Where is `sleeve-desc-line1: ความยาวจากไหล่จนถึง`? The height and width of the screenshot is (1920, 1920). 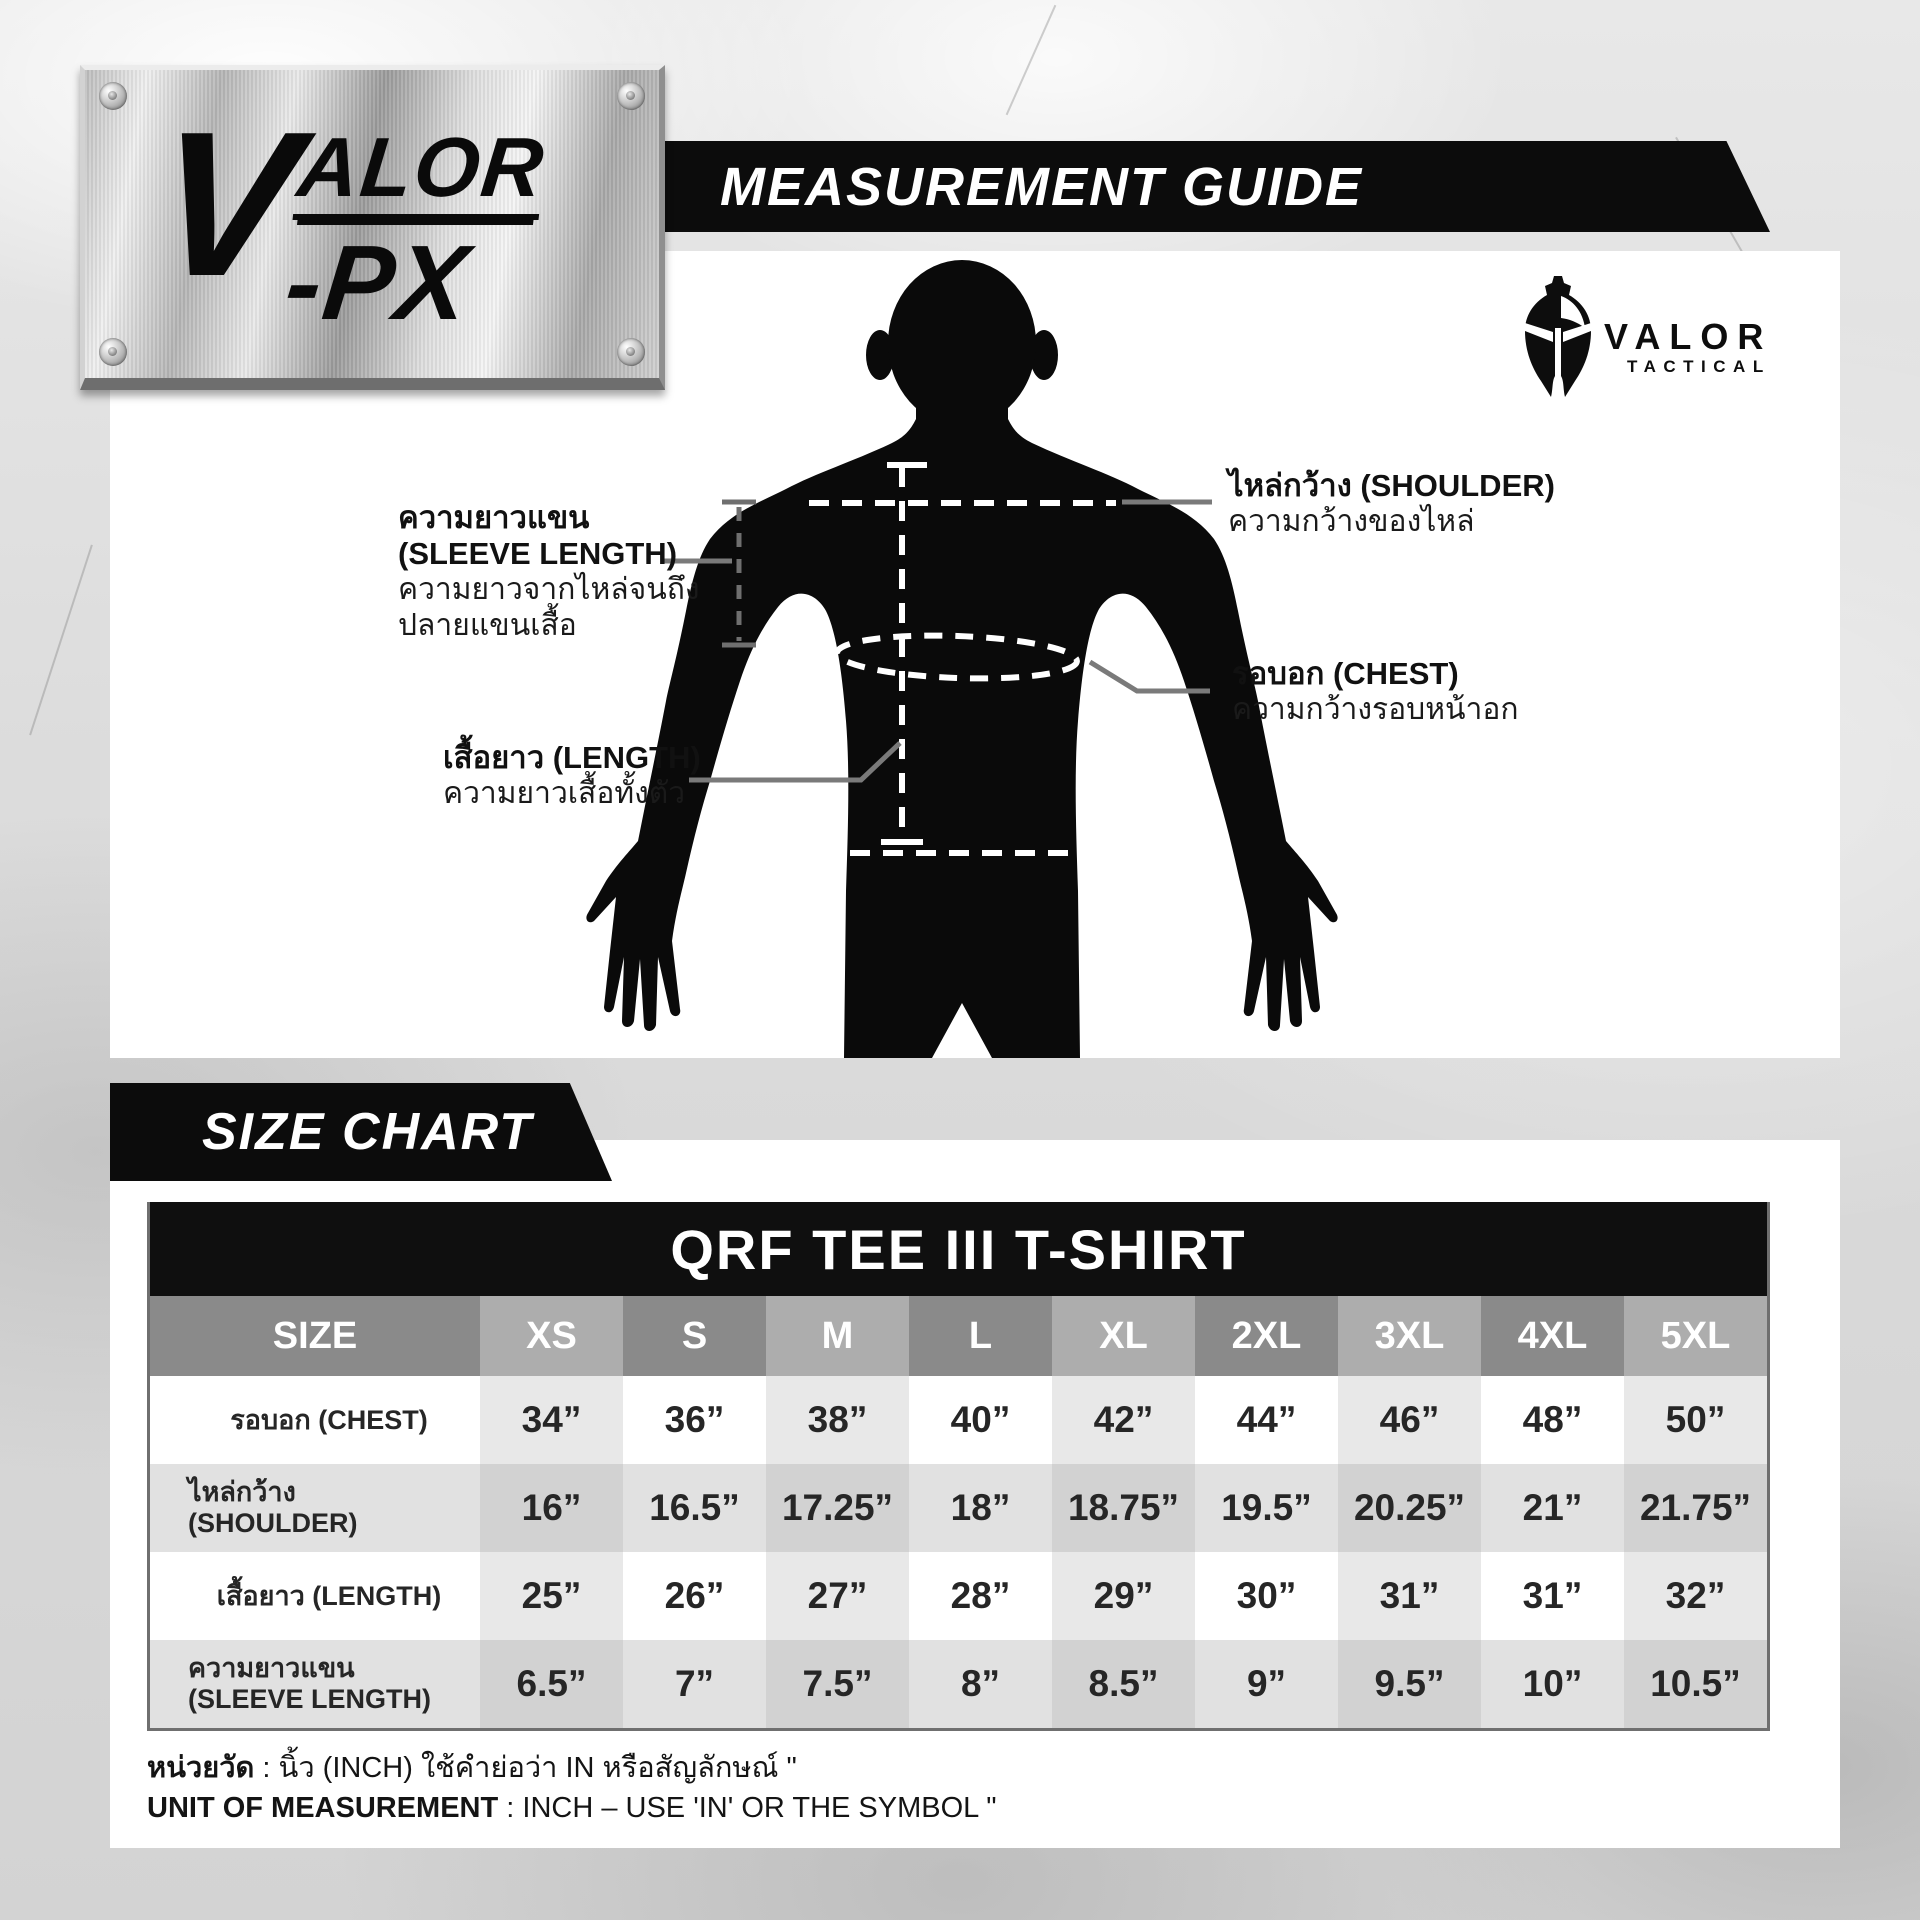
sleeve-desc-line1: ความยาวจากไหล่จนถึง is located at coordinates (549, 589).